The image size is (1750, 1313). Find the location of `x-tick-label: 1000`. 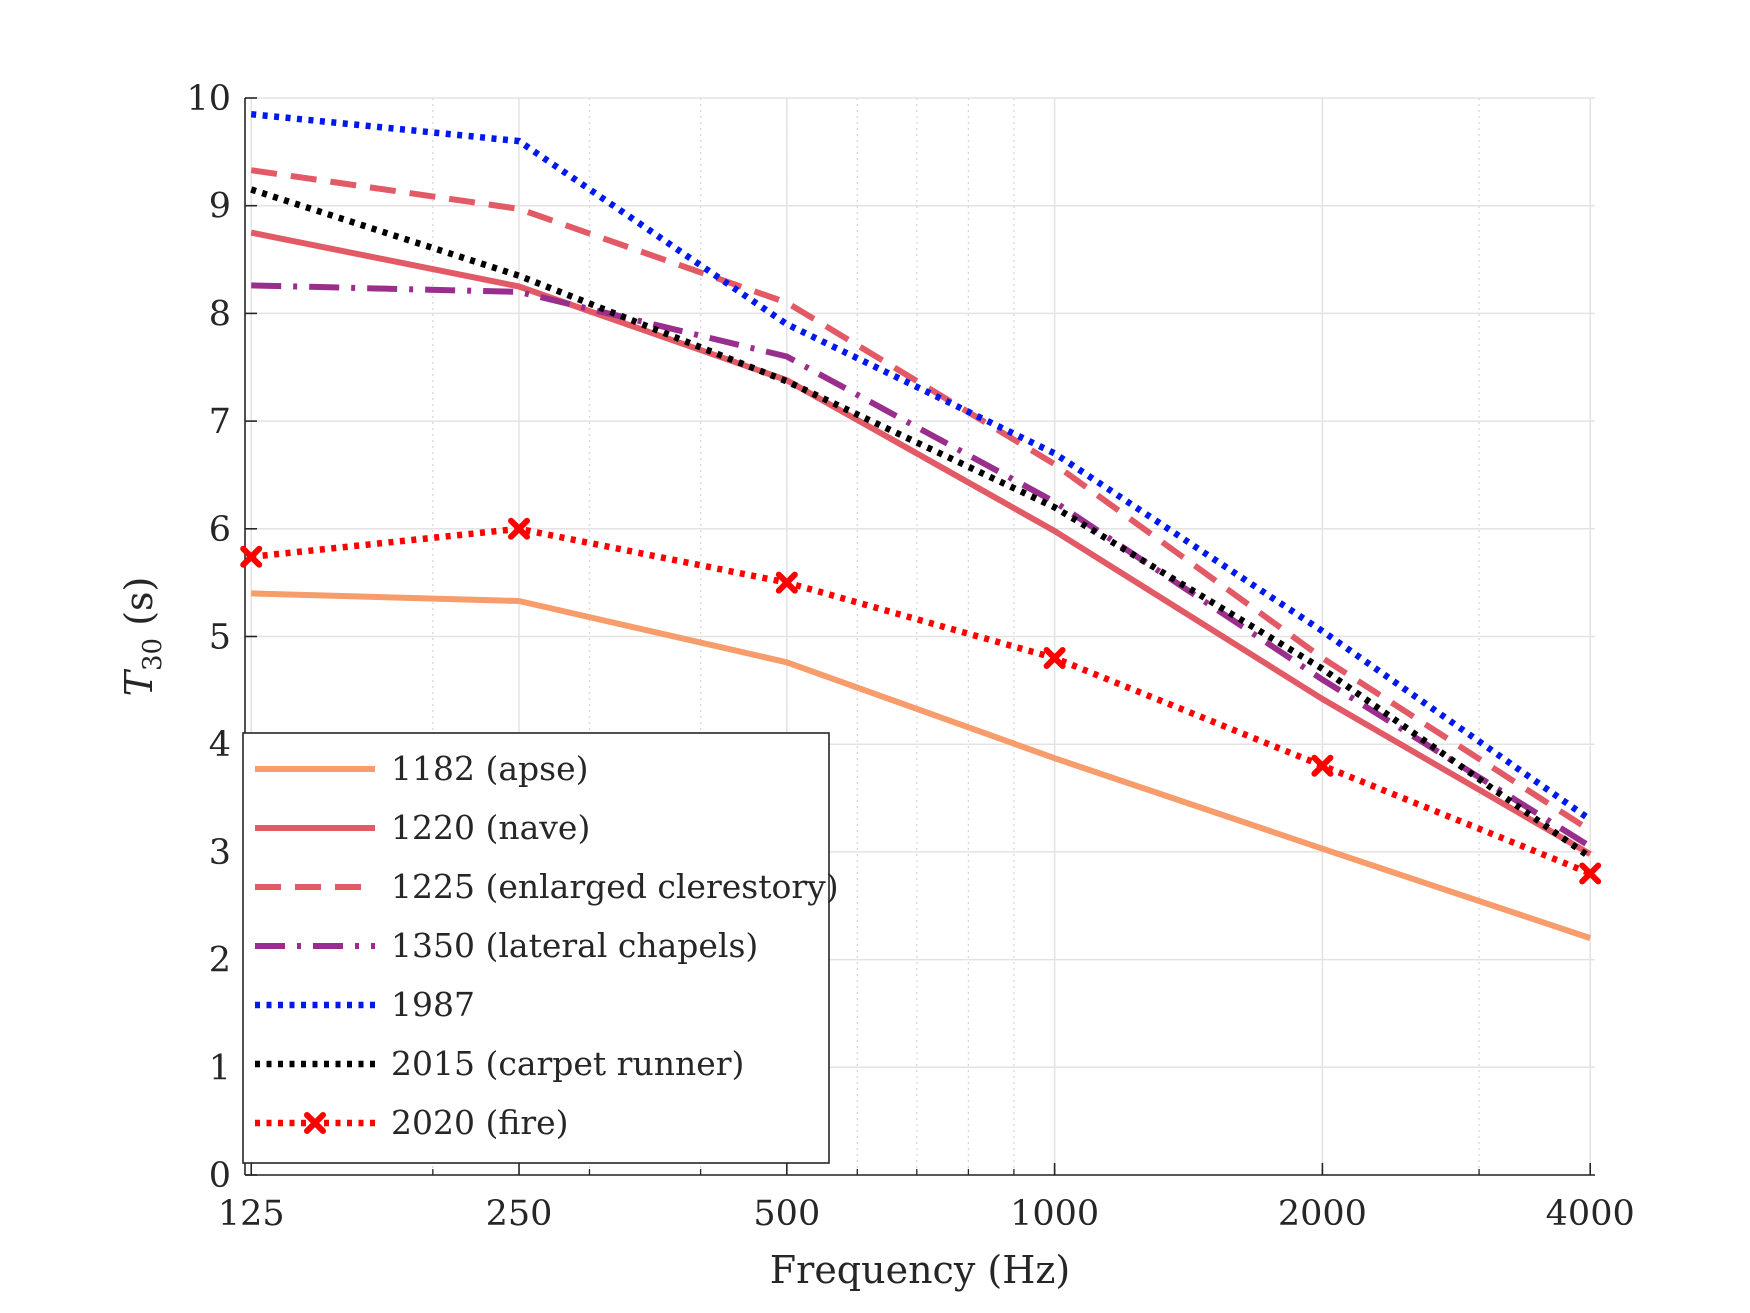

x-tick-label: 1000 is located at coordinates (1054, 1214).